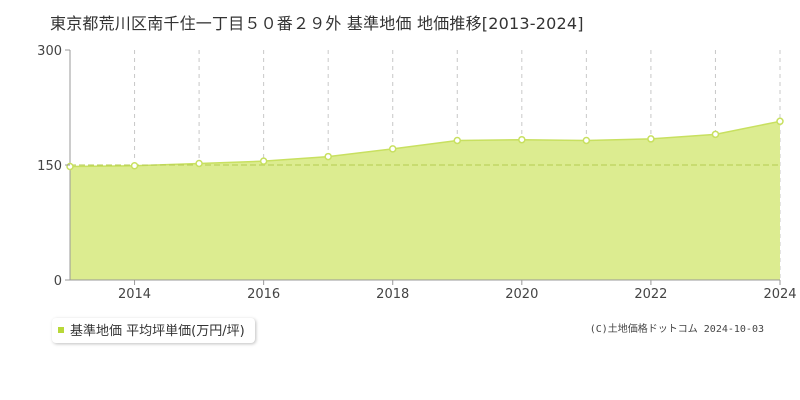  Describe the element at coordinates (425, 144) in the screenshot. I see `series-line` at that location.